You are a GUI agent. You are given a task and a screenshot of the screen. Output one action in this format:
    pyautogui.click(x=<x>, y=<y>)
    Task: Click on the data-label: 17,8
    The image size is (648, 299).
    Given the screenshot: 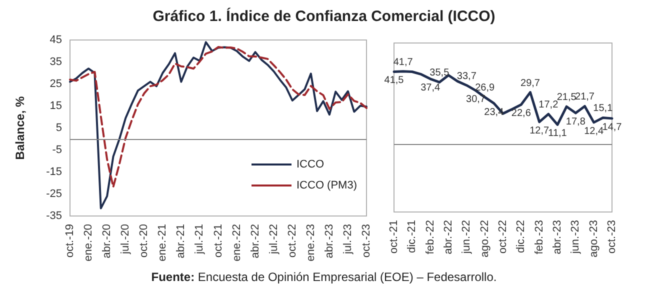 What is the action you would take?
    pyautogui.click(x=576, y=122)
    